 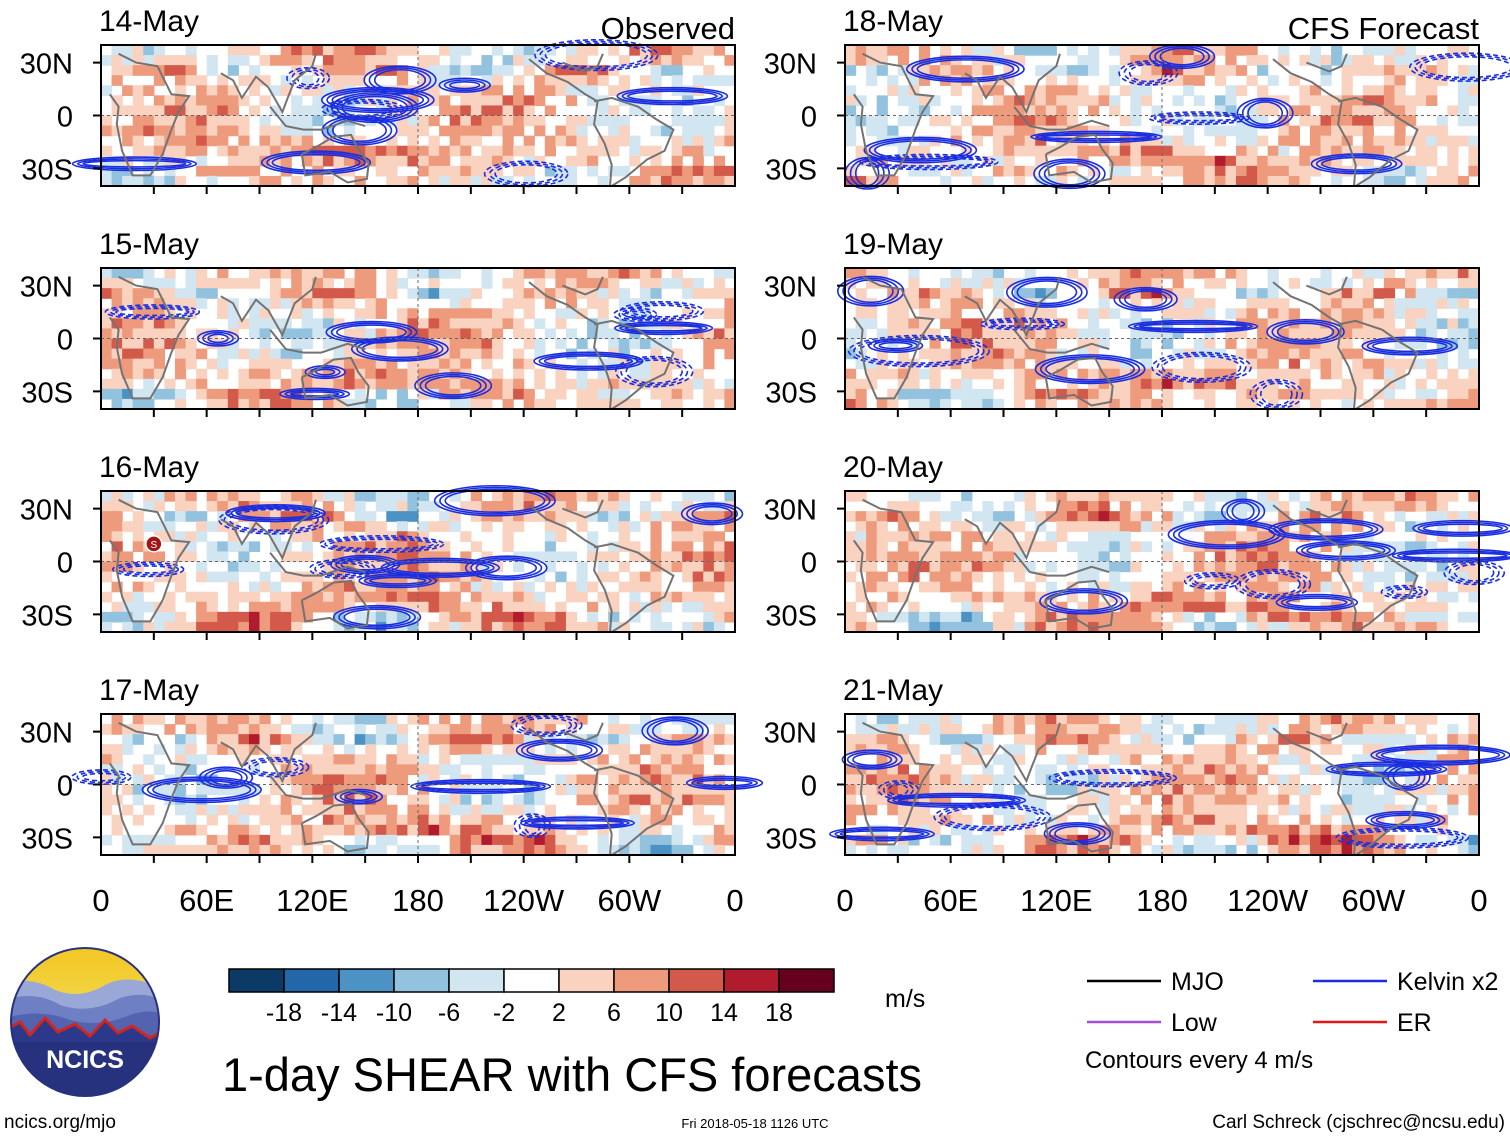 I want to click on y-tick-label: 0, so click(x=65, y=118).